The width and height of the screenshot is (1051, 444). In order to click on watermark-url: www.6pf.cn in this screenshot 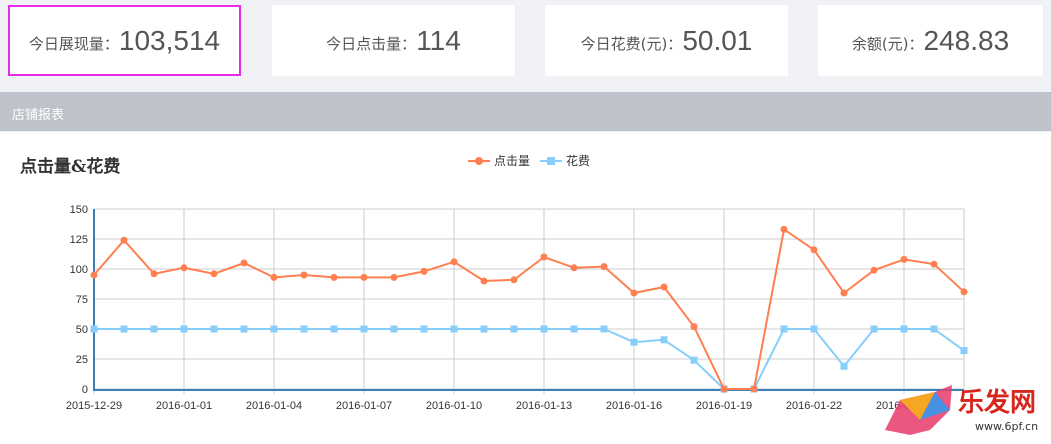, I will do `click(1007, 426)`.